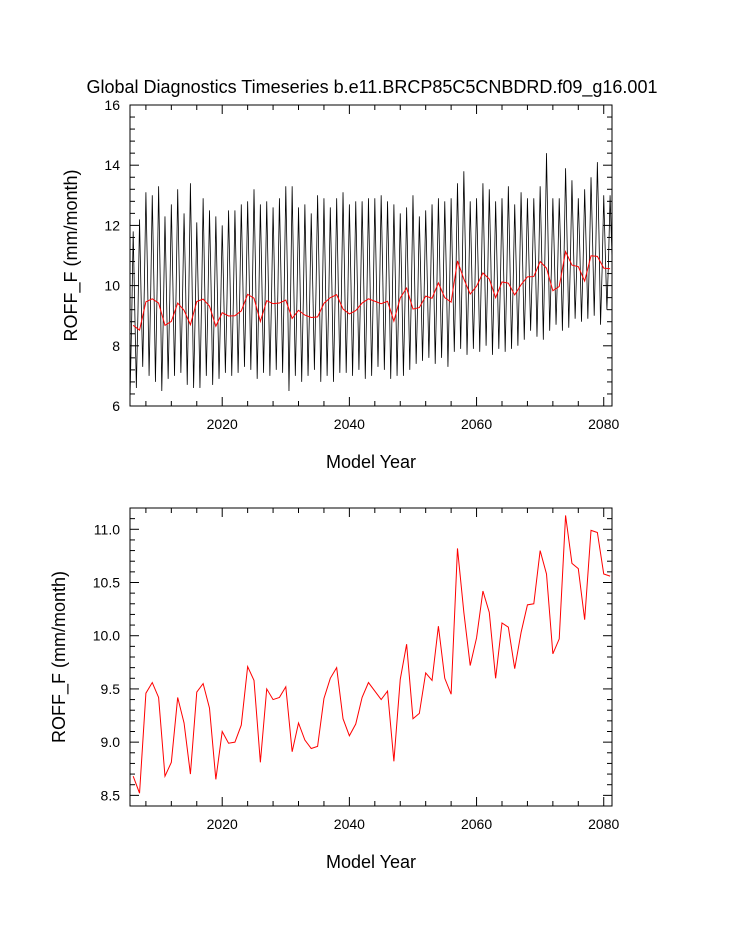 The image size is (733, 945). Describe the element at coordinates (116, 406) in the screenshot. I see `y-tick-label: 6` at that location.